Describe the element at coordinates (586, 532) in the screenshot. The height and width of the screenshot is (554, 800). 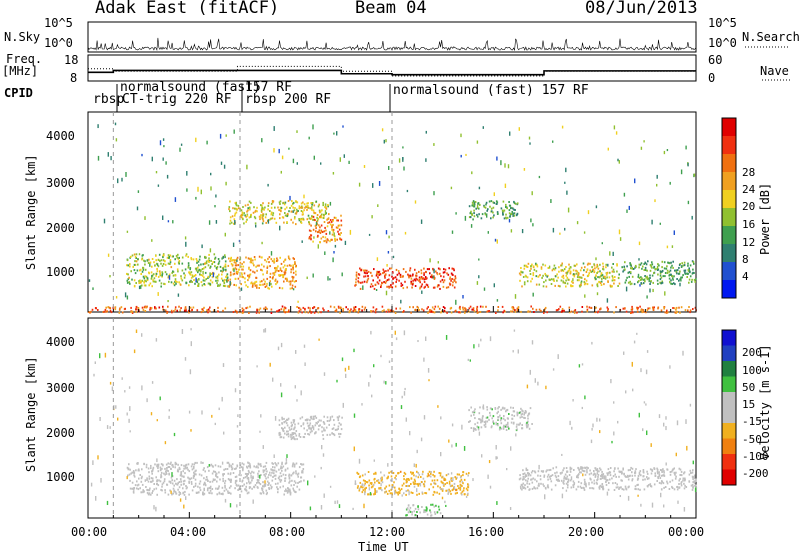
I see `xtick-2000: 20:00` at that location.